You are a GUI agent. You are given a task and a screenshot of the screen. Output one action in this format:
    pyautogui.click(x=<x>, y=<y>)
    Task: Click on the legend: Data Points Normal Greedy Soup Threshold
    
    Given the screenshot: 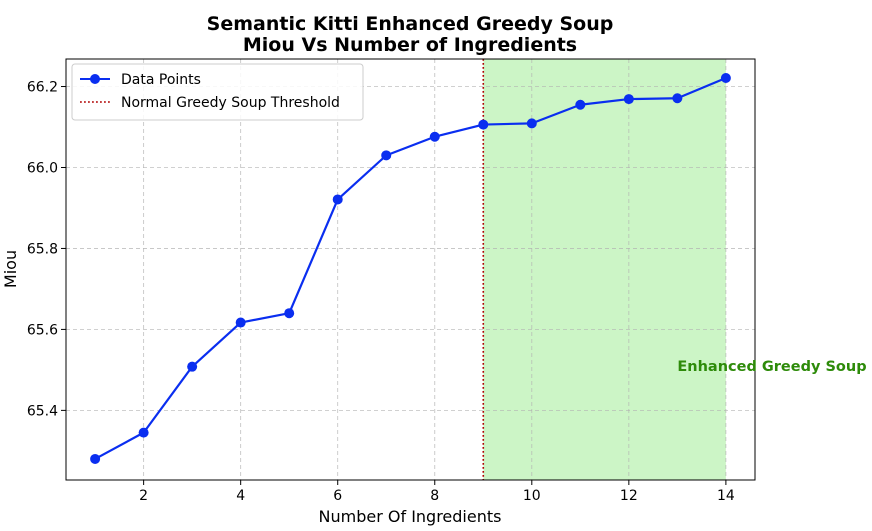 What is the action you would take?
    pyautogui.click(x=217, y=92)
    